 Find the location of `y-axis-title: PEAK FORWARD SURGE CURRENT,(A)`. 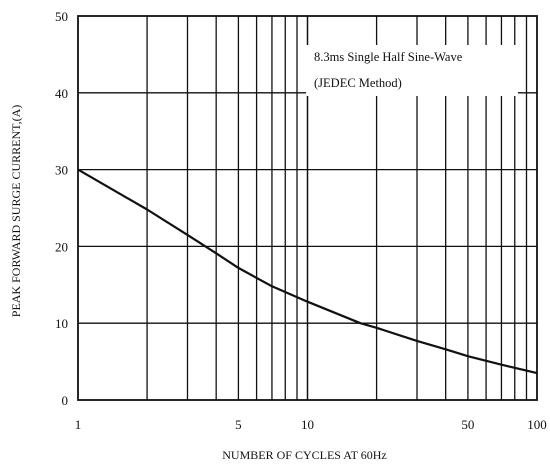

y-axis-title: PEAK FORWARD SURGE CURRENT,(A) is located at coordinates (16, 211).